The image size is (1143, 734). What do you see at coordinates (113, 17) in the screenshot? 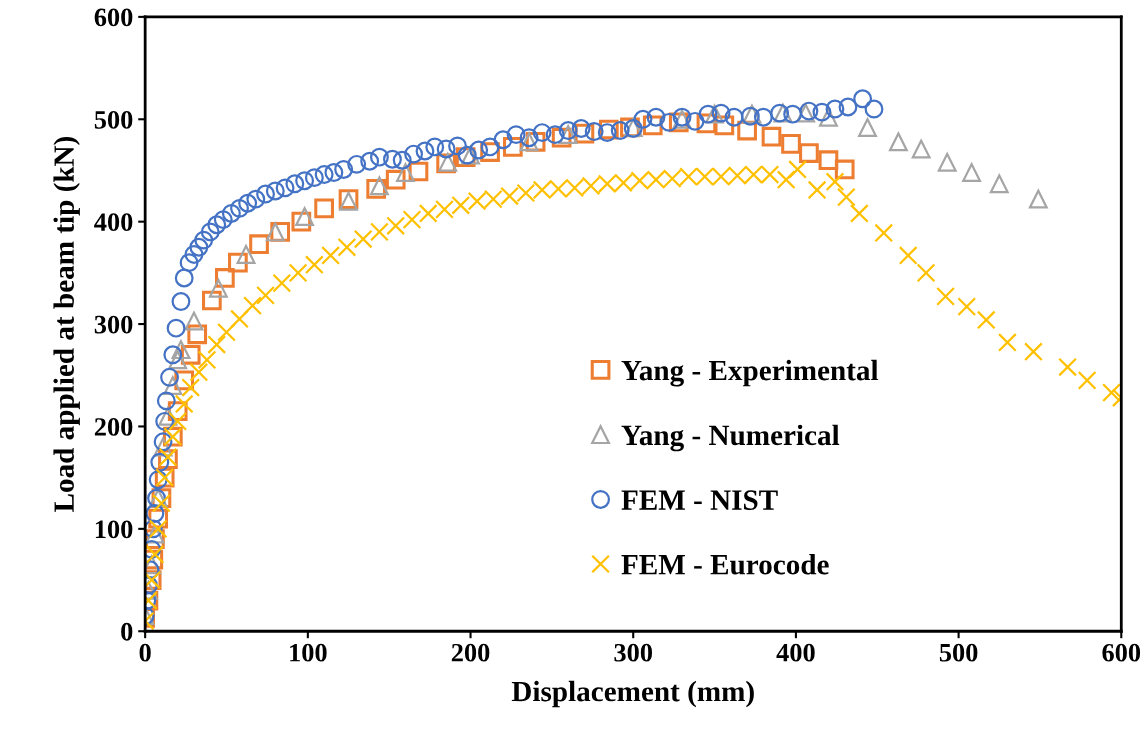
I see `y-tick-label: 600` at bounding box center [113, 17].